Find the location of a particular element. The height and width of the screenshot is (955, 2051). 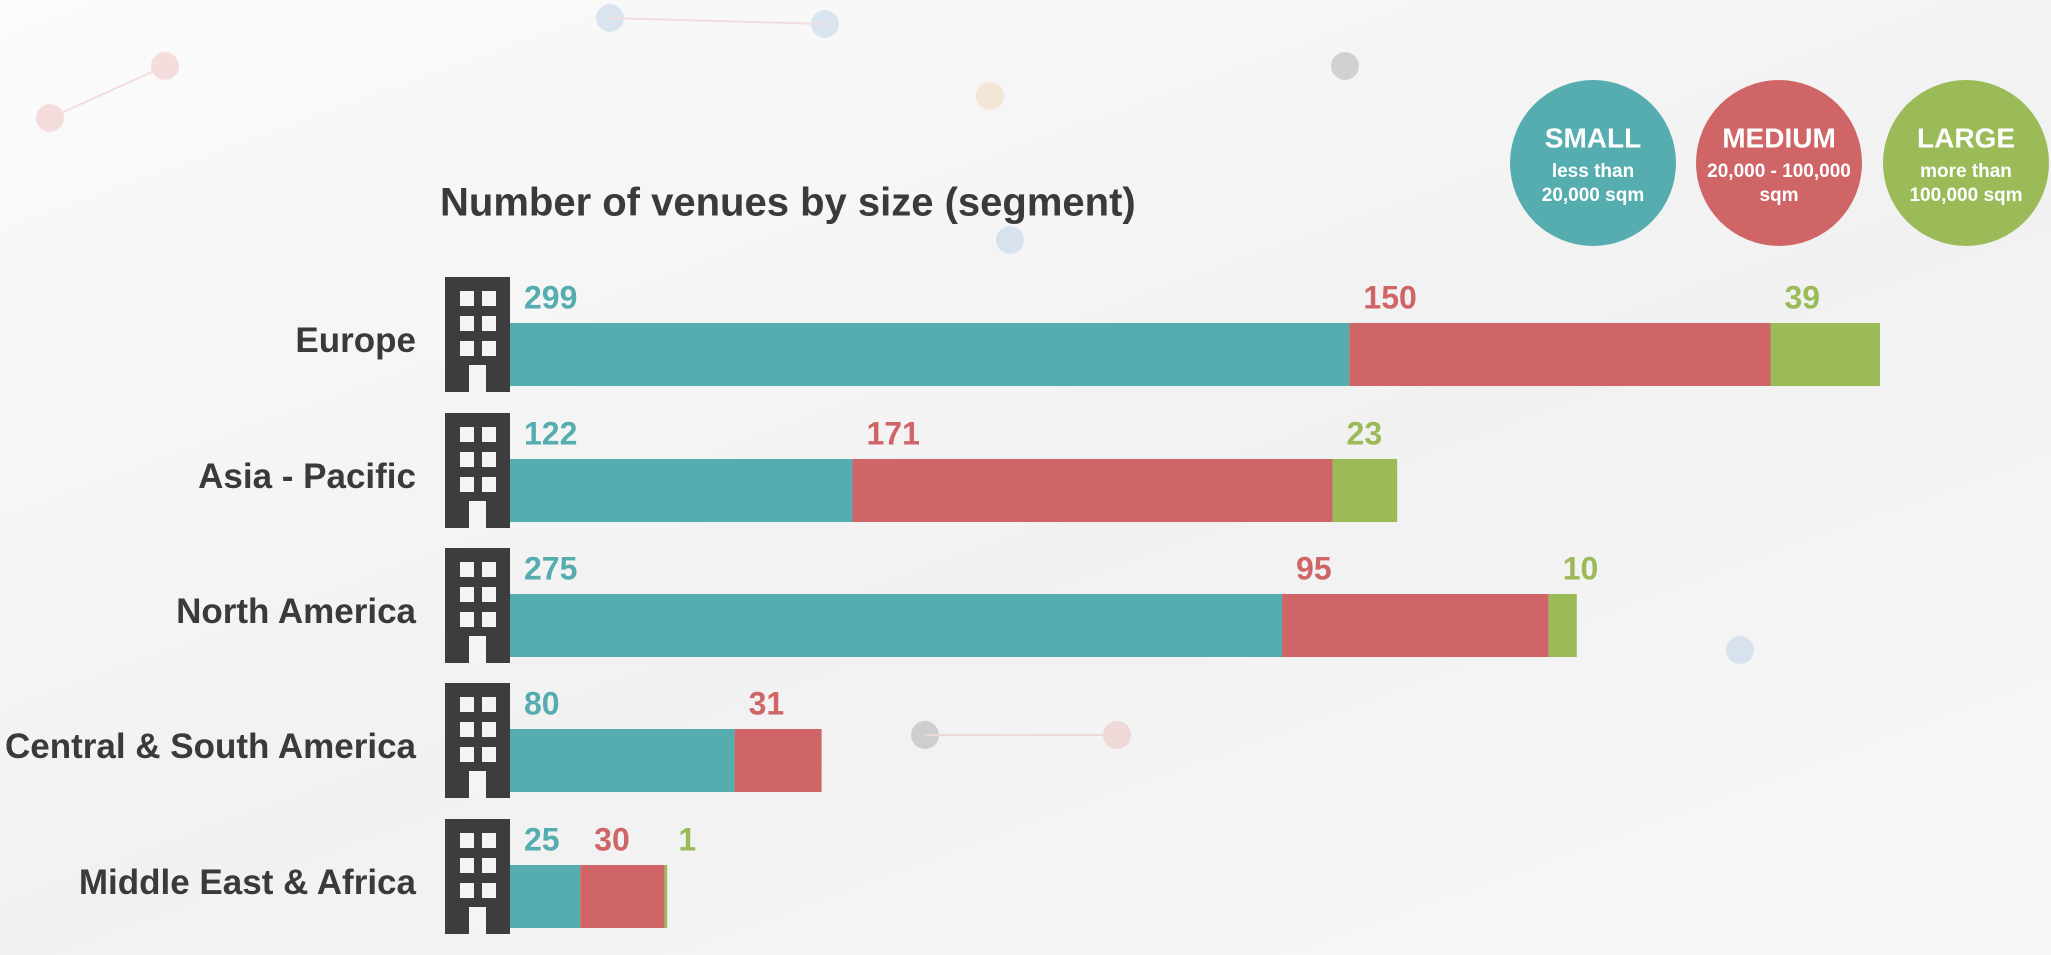

value-label: 25 is located at coordinates (542, 839).